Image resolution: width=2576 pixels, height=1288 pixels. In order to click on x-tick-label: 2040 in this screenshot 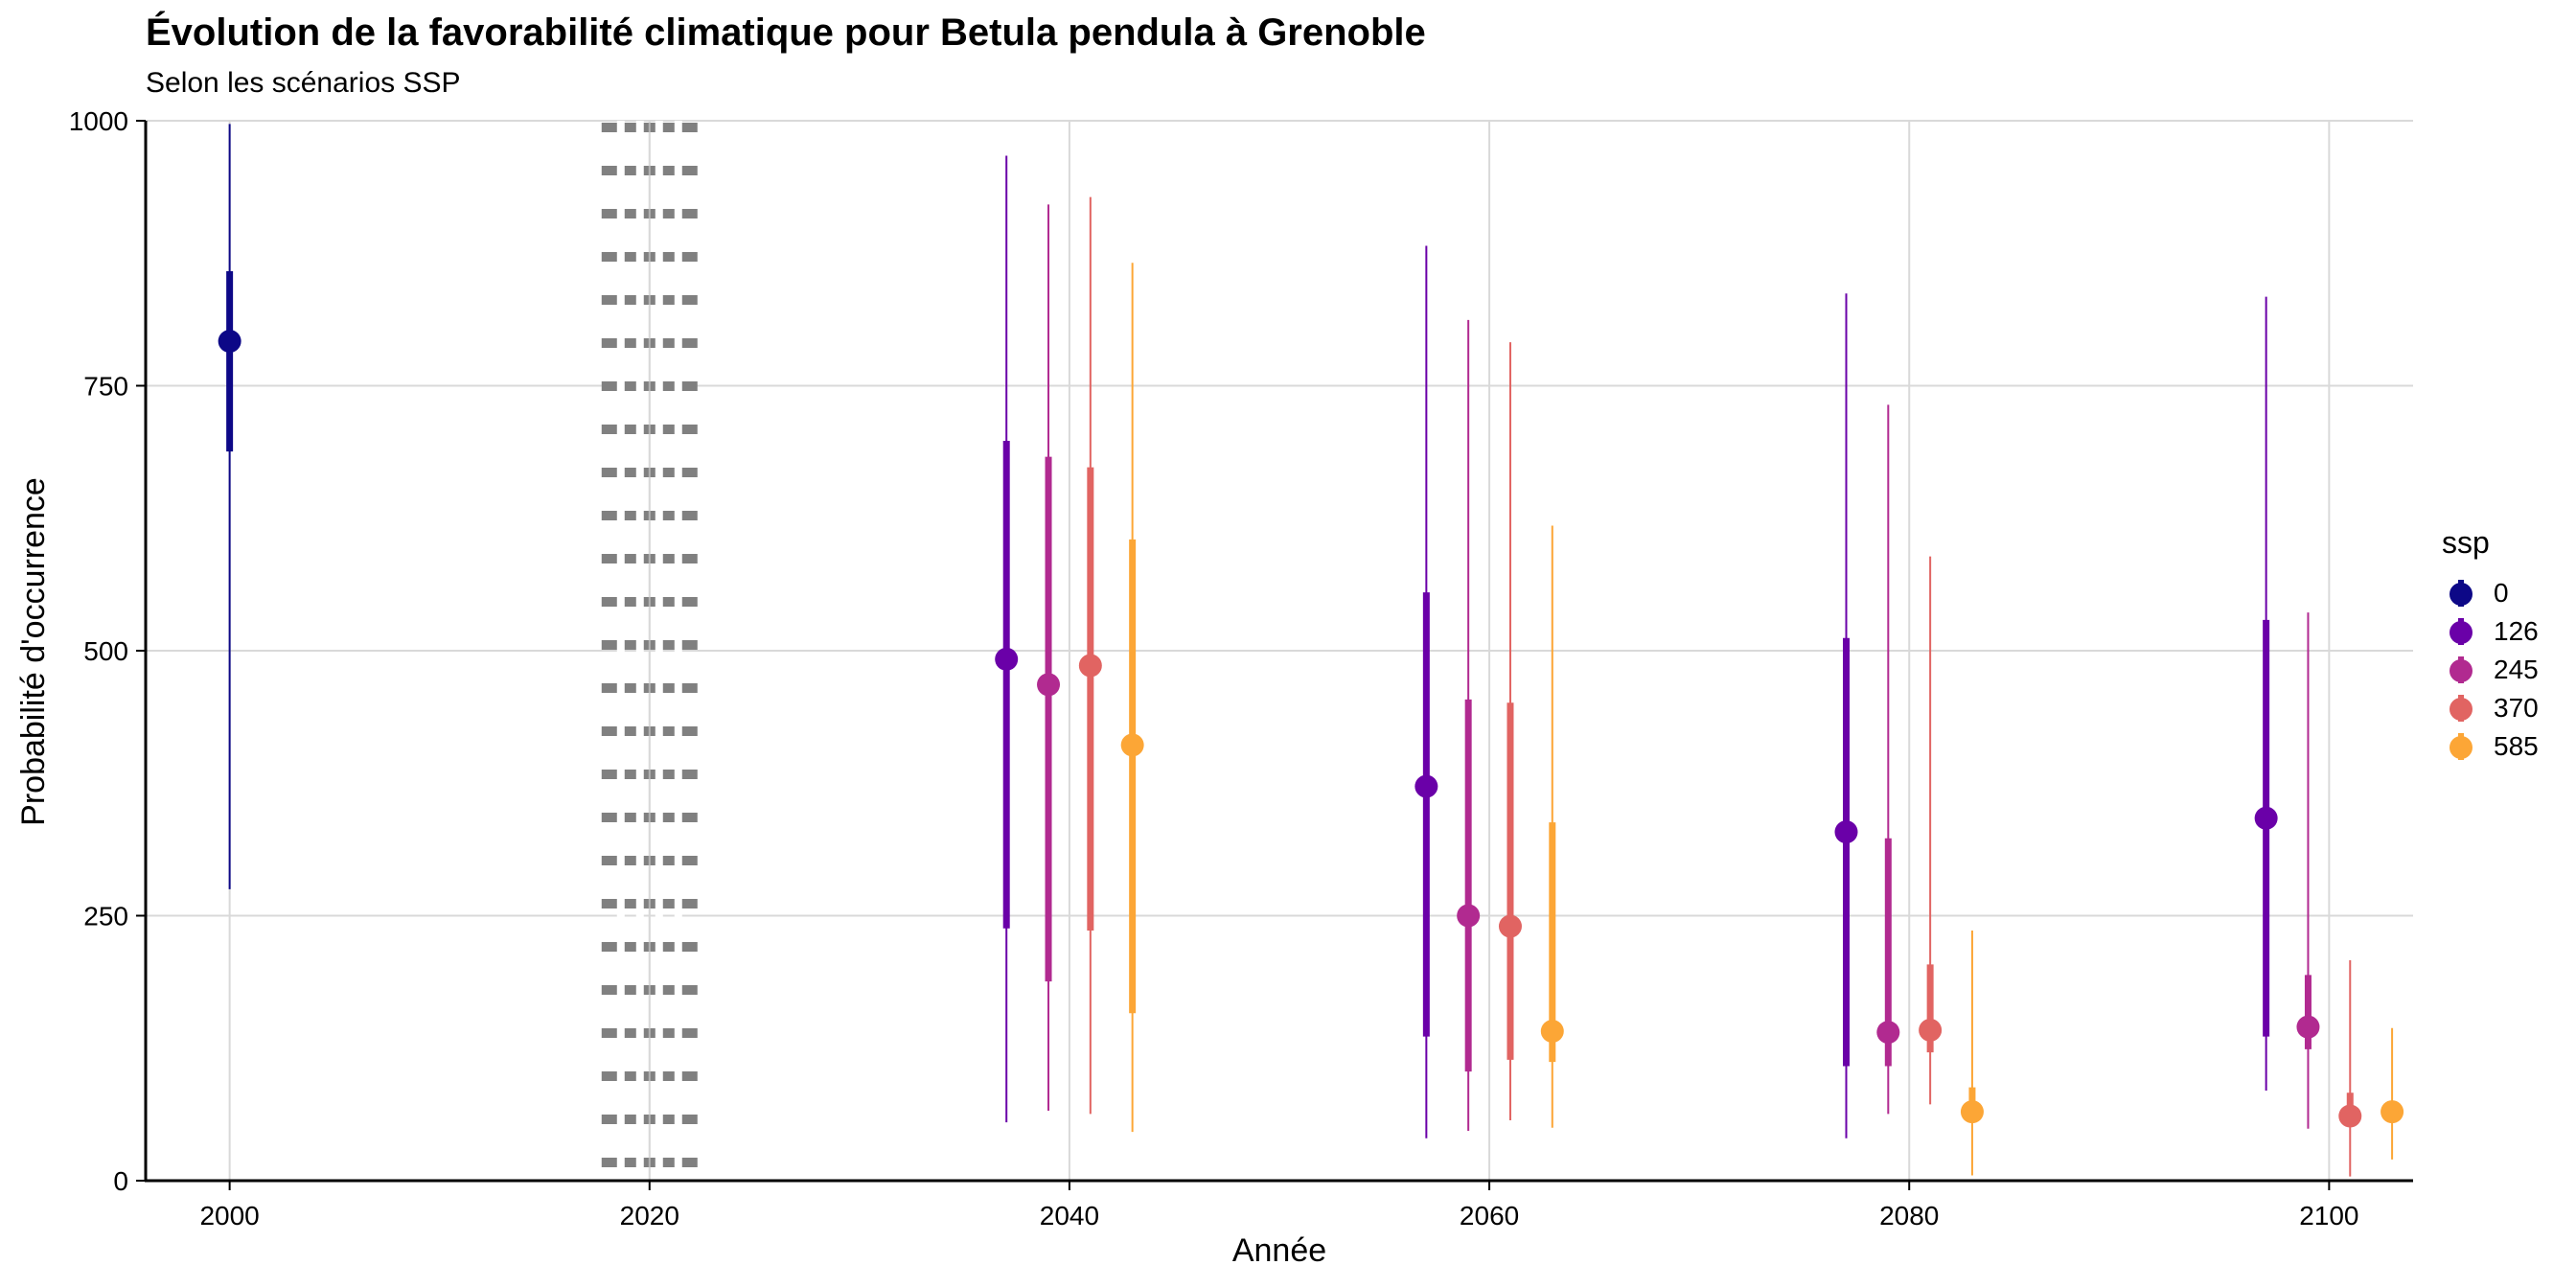, I will do `click(1069, 1215)`.